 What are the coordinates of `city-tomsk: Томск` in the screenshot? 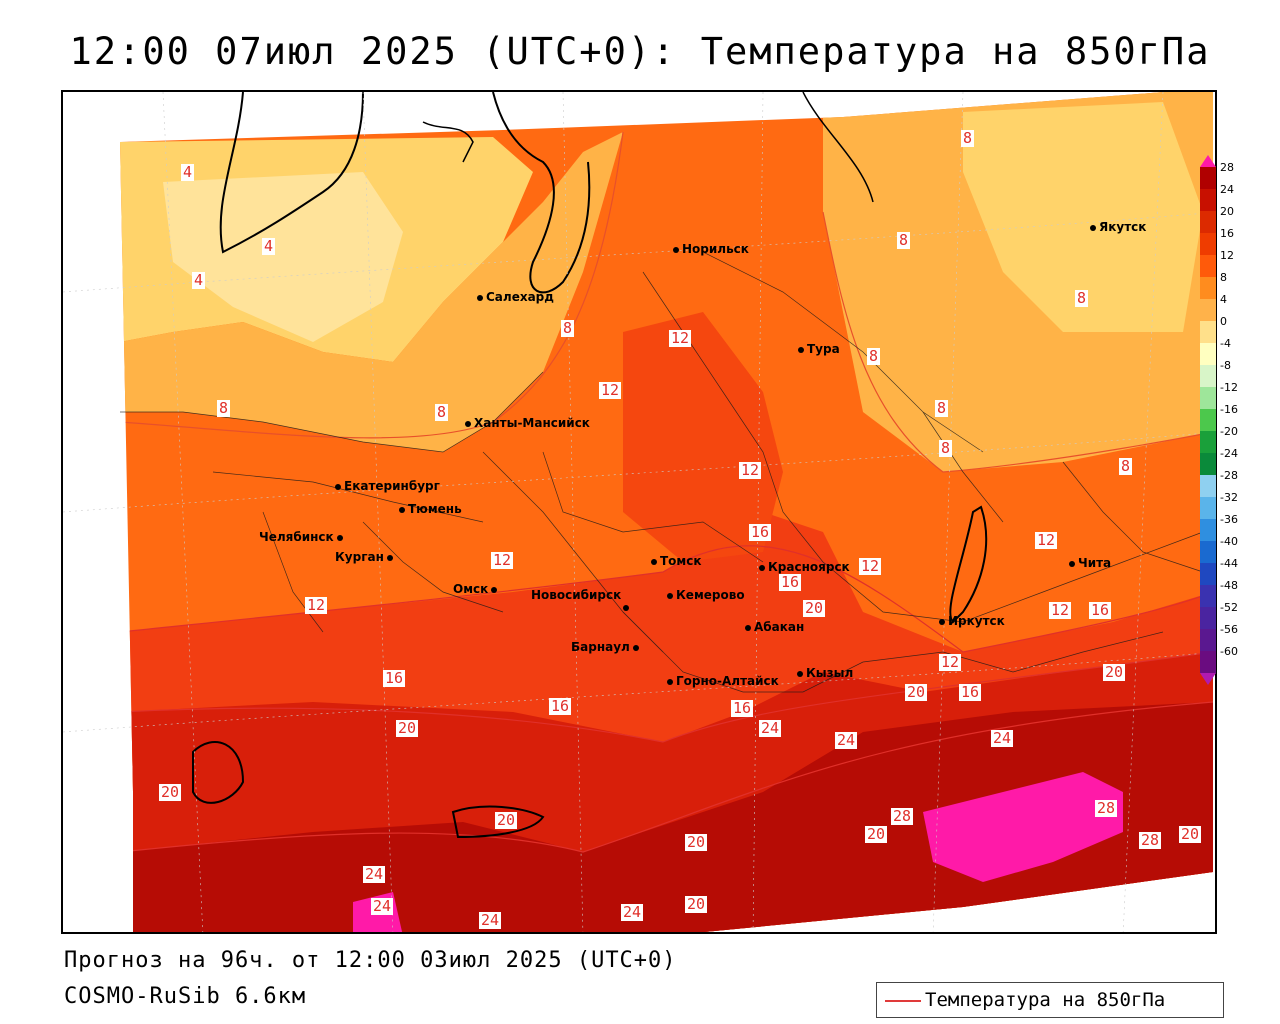 It's located at (676, 561).